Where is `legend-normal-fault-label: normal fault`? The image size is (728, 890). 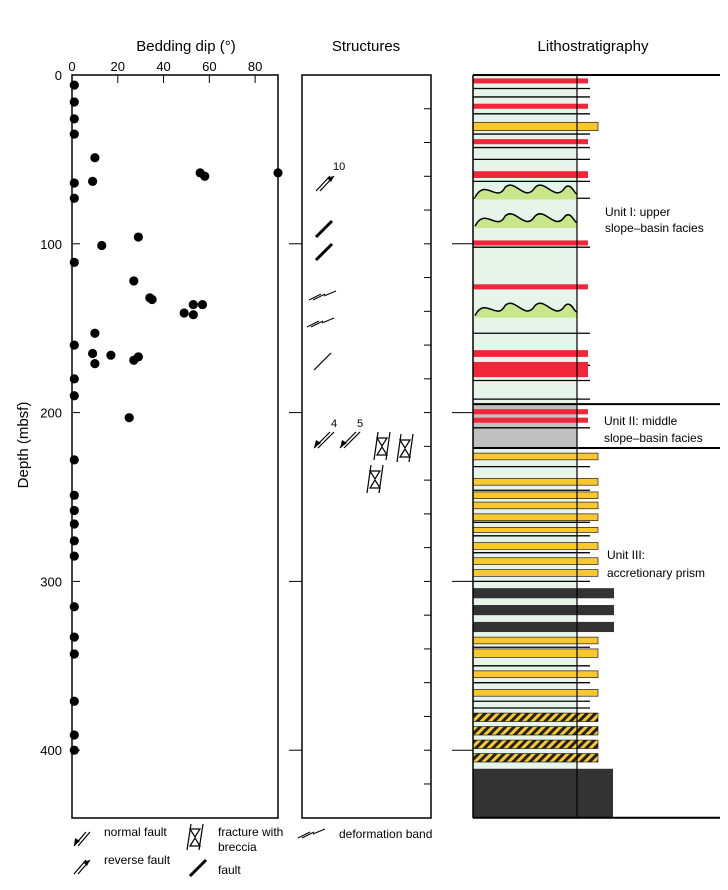
legend-normal-fault-label: normal fault is located at coordinates (135, 832).